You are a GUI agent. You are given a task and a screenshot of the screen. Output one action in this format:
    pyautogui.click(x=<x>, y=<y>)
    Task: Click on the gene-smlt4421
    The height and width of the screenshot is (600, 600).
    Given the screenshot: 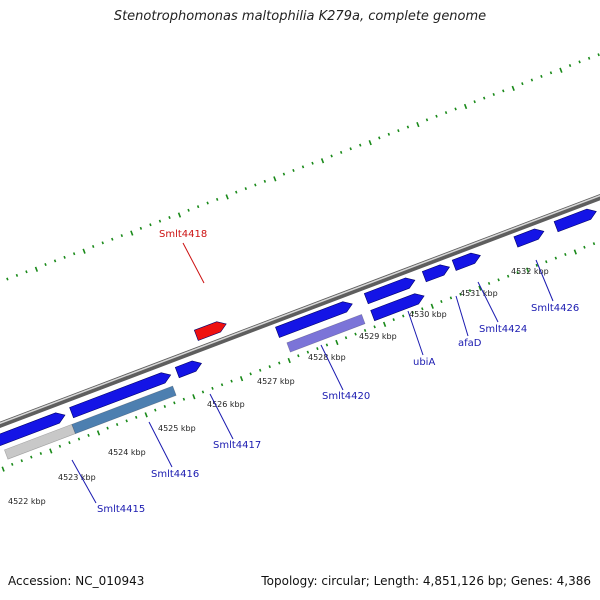 What is the action you would take?
    pyautogui.click(x=389, y=291)
    